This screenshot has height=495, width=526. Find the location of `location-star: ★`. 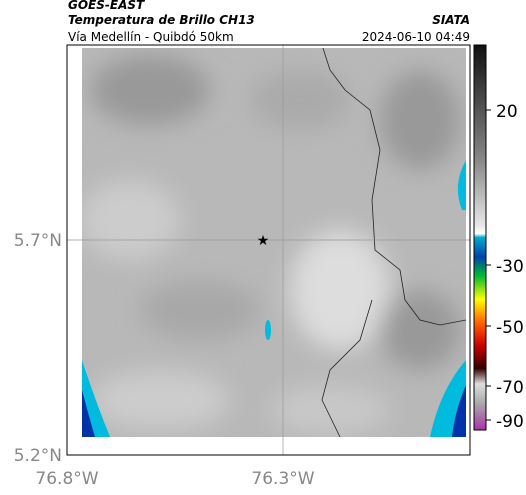

location-star: ★ is located at coordinates (263, 241).